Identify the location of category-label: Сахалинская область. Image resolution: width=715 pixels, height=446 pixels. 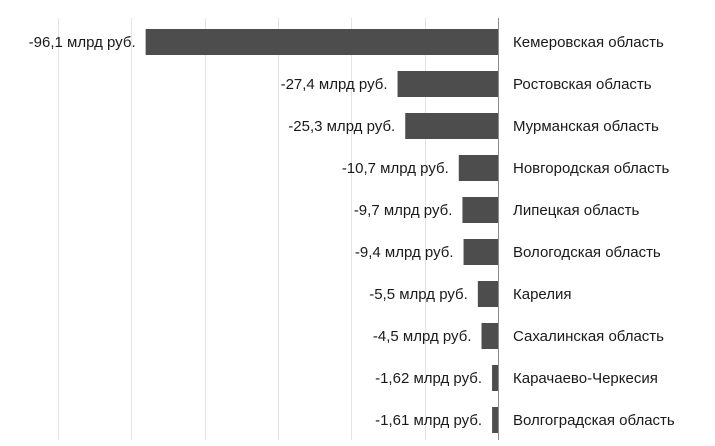
(588, 336).